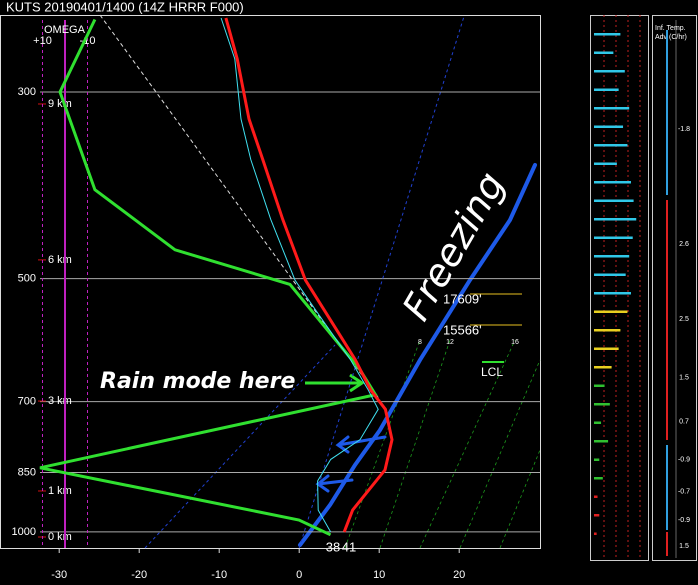 This screenshot has width=698, height=585. I want to click on bar-panel, so click(619, 288).